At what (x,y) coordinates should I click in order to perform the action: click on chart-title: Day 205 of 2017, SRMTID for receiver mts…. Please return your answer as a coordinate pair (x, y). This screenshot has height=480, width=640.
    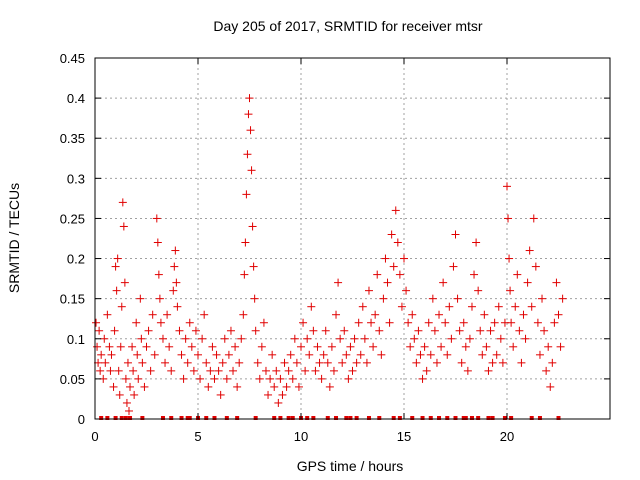
    Looking at the image, I should click on (348, 26).